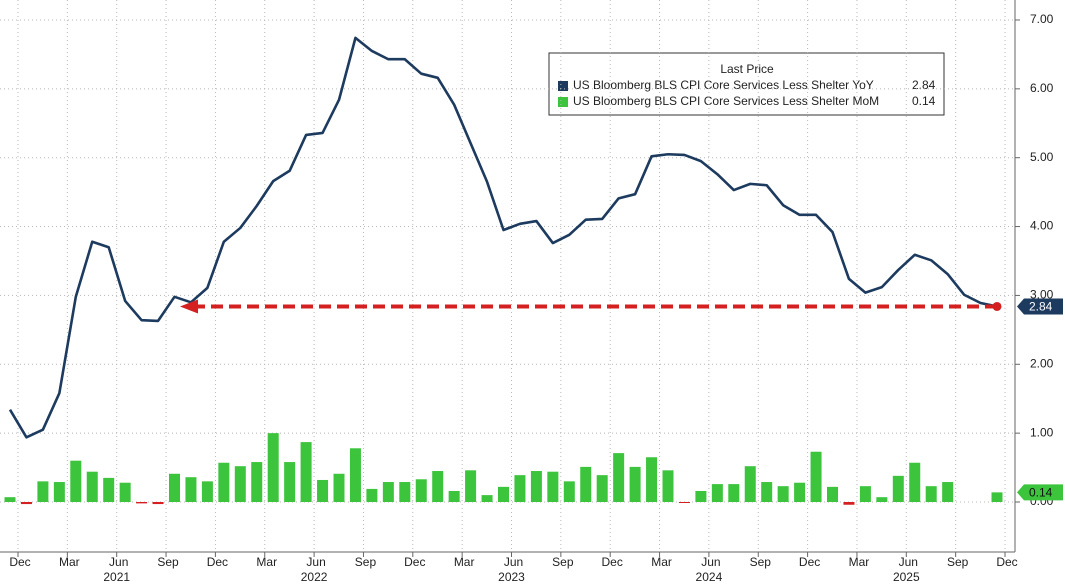  What do you see at coordinates (314, 577) in the screenshot?
I see `x-year-label: 2022` at bounding box center [314, 577].